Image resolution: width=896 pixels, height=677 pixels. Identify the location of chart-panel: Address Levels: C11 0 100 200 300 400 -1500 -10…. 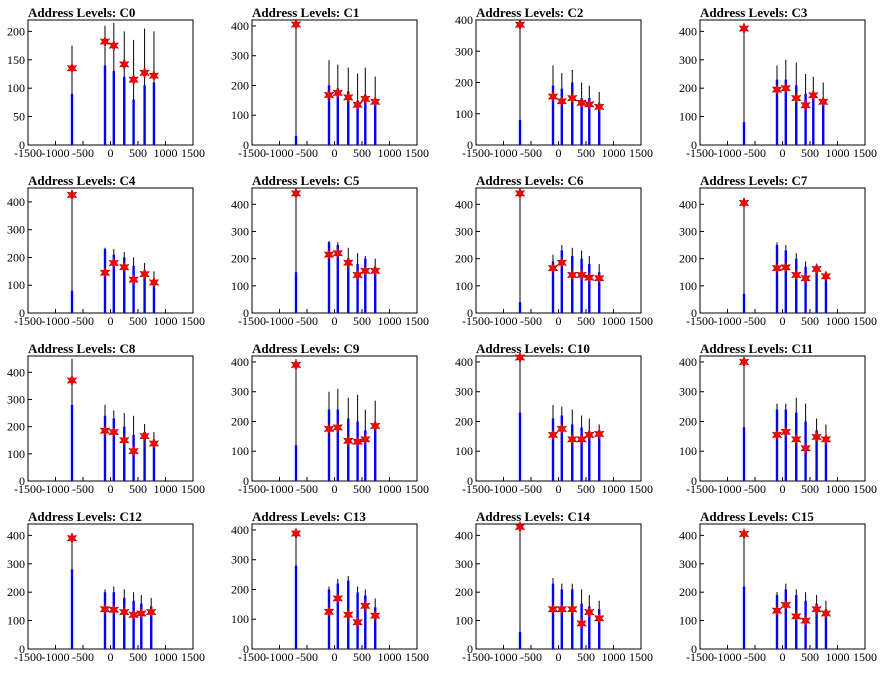
(778, 418).